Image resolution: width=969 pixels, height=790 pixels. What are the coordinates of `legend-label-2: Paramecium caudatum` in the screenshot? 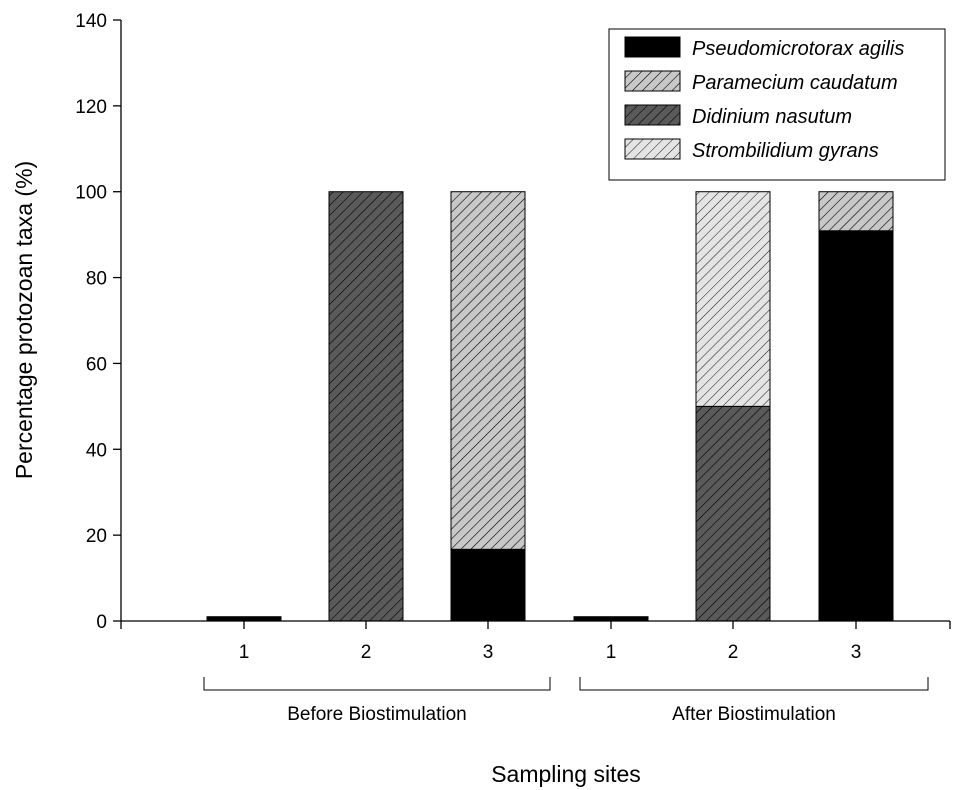 It's located at (795, 83).